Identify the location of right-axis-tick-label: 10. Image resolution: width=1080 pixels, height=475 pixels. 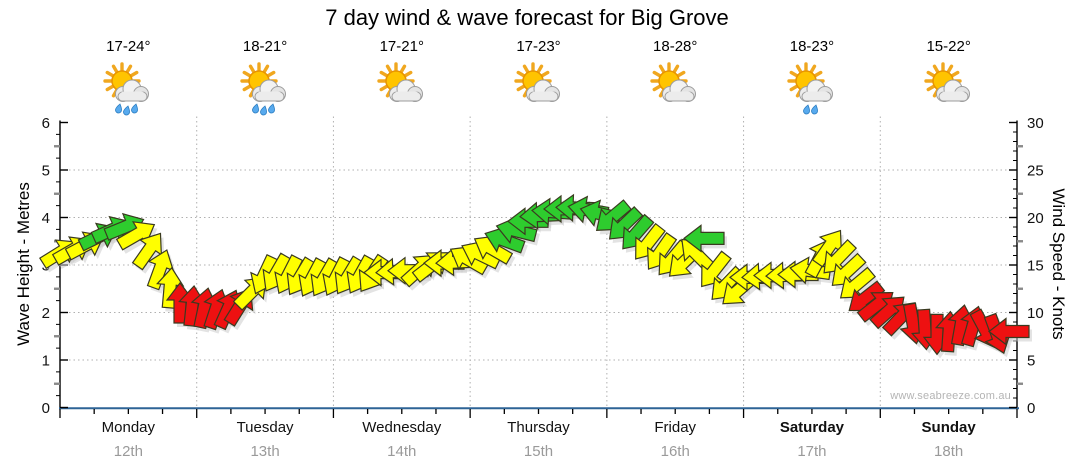
(1035, 313).